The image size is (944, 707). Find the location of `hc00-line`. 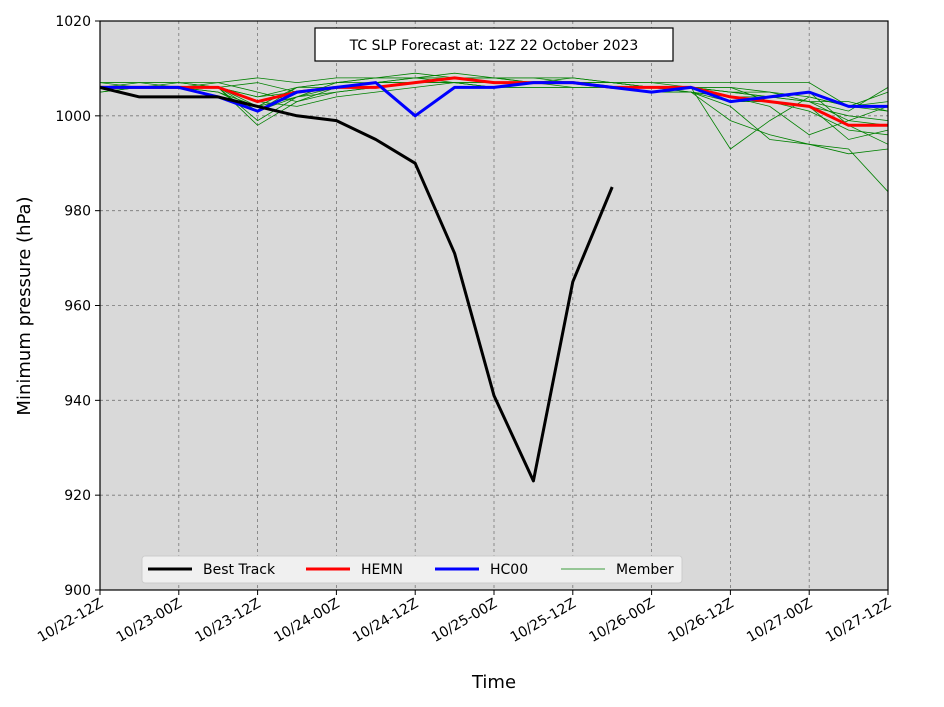

hc00-line is located at coordinates (494, 99).